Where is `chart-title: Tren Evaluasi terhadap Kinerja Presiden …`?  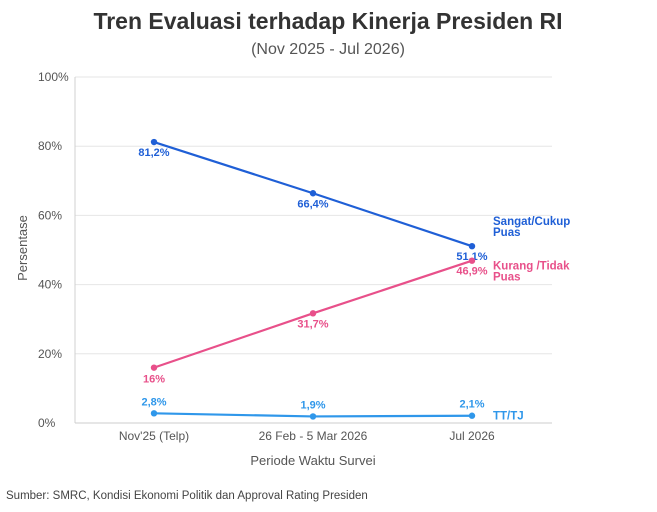
chart-title: Tren Evaluasi terhadap Kinerja Presiden … is located at coordinates (327, 21).